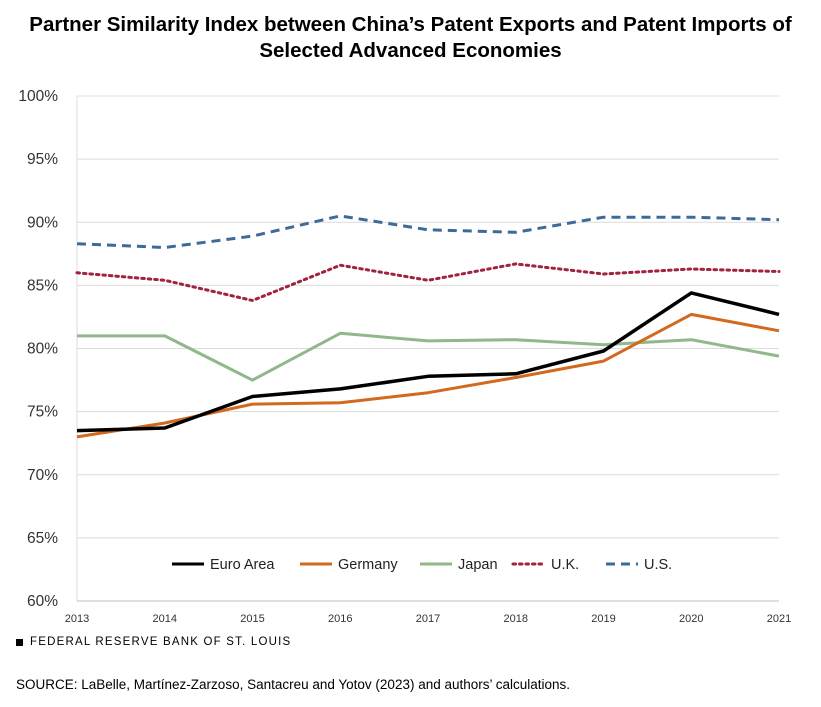 This screenshot has width=821, height=707. Describe the element at coordinates (428, 282) in the screenshot. I see `series-line-u-k` at that location.